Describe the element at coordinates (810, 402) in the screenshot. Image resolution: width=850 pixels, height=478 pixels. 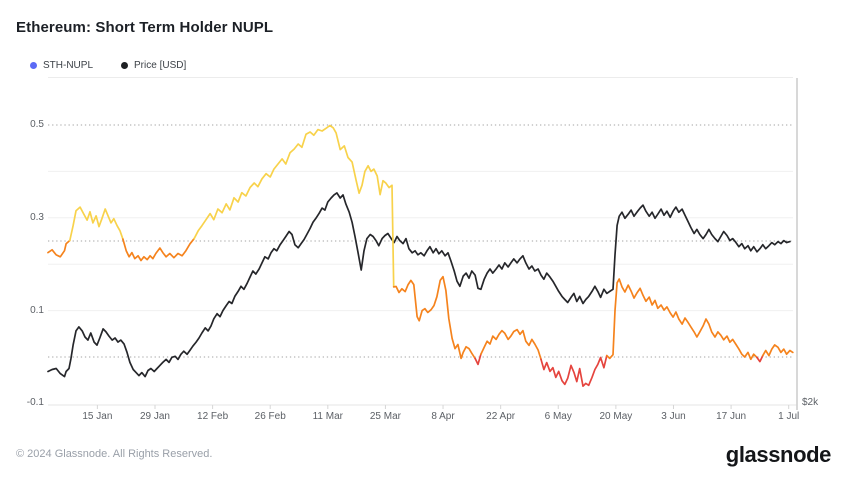
I see `price-axis-tick-label: $2k` at that location.